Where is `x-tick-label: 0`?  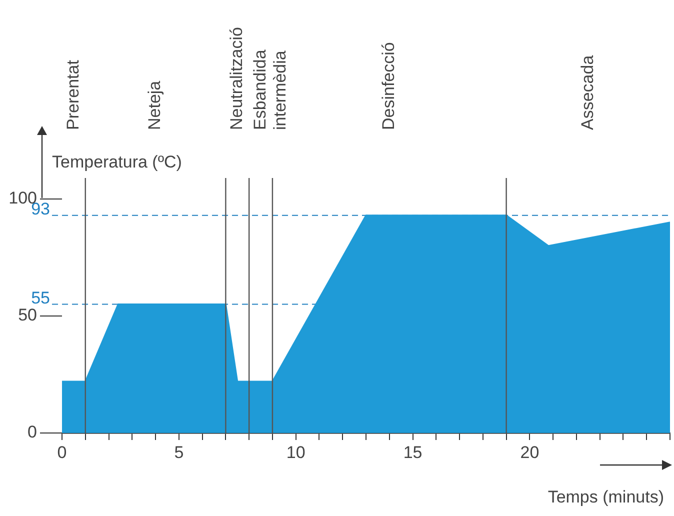
x-tick-label: 0 is located at coordinates (62, 452).